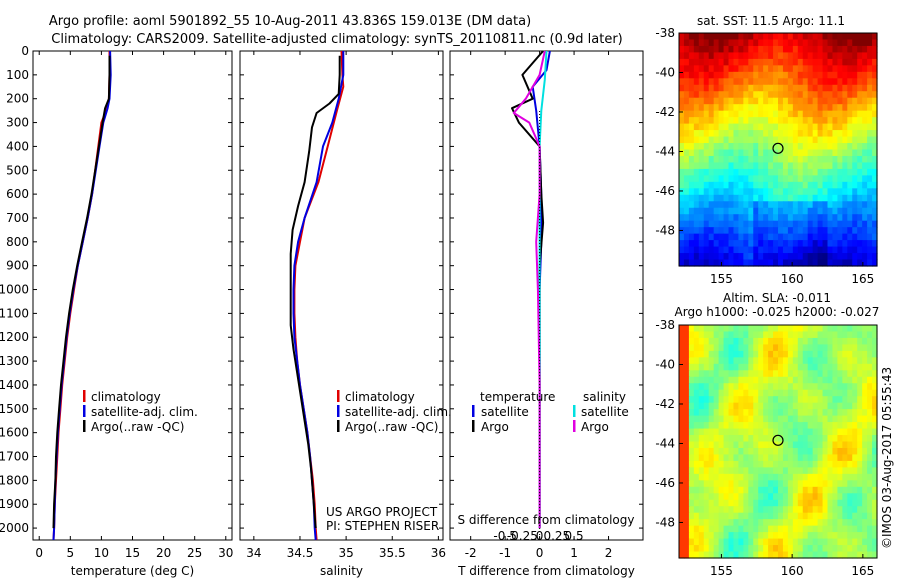 The height and width of the screenshot is (580, 900). I want to click on legend-label-satellite: satellite-adj. clim., so click(398, 412).